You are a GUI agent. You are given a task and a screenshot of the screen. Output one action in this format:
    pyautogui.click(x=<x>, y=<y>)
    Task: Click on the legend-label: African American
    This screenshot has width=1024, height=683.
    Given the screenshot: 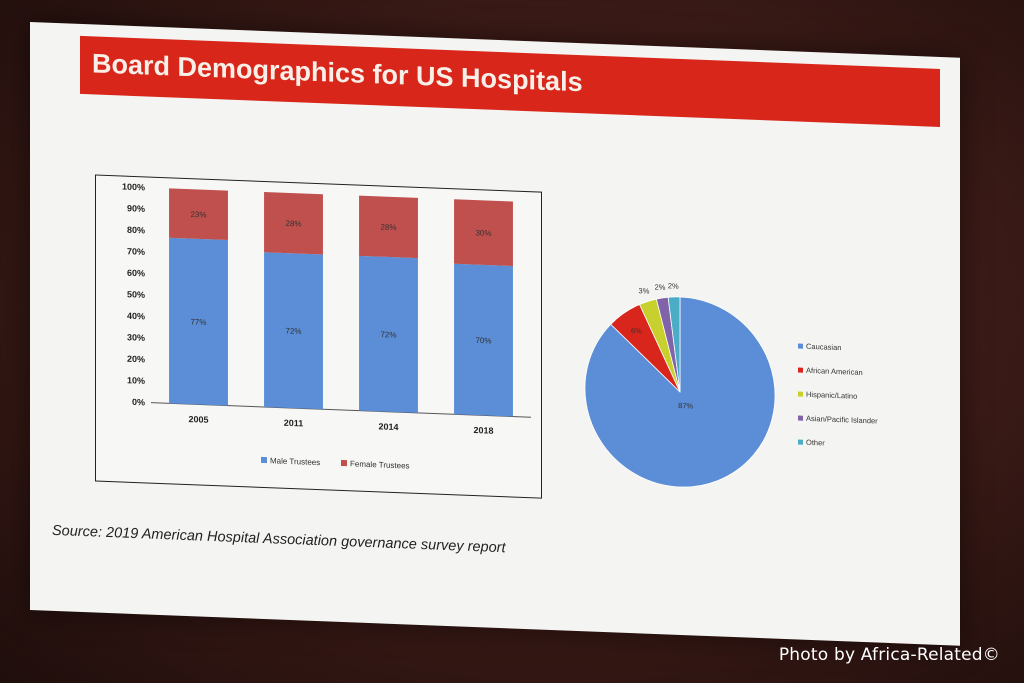 What is the action you would take?
    pyautogui.click(x=834, y=371)
    